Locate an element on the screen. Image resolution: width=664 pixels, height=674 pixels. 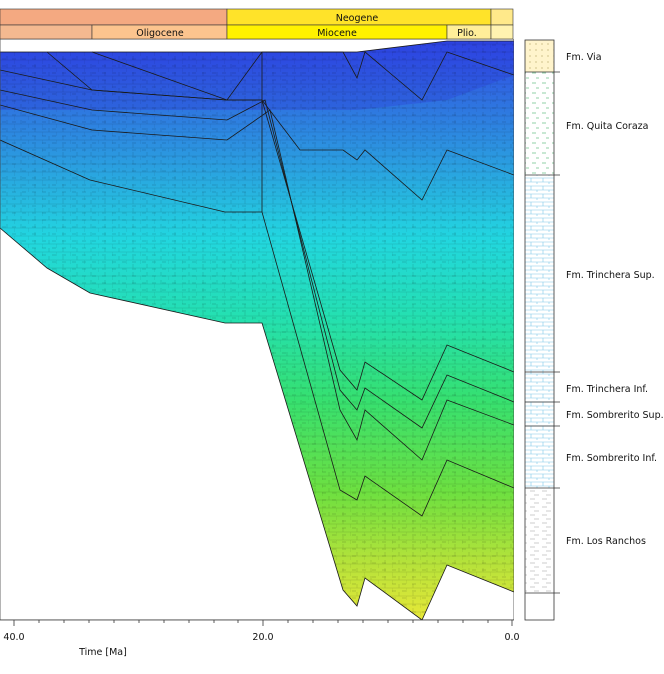
header-label-pliocene: Plio. is located at coordinates (467, 33).